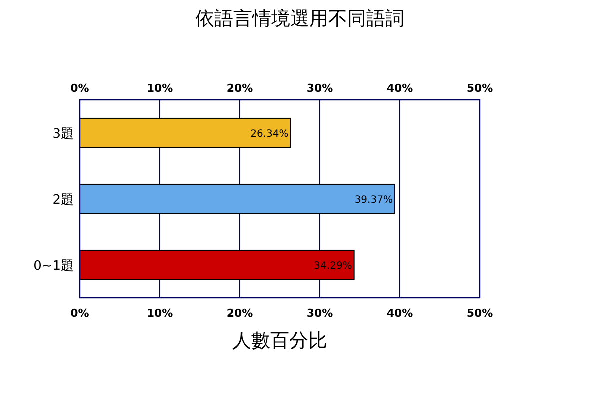 The image size is (600, 400). Describe the element at coordinates (160, 313) in the screenshot. I see `x-tick-label: 10%` at that location.